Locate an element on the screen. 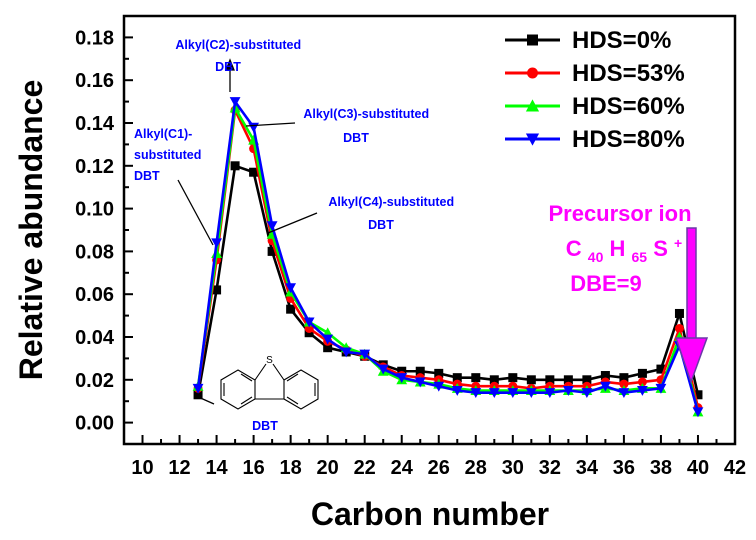  annotation-c3-line2: DBT is located at coordinates (356, 138).